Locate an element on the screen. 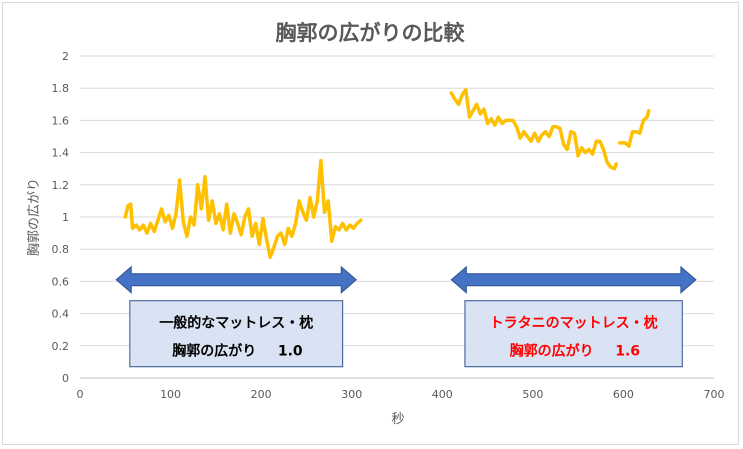 The image size is (743, 449). y-tick-label: 0.8 is located at coordinates (61, 249).